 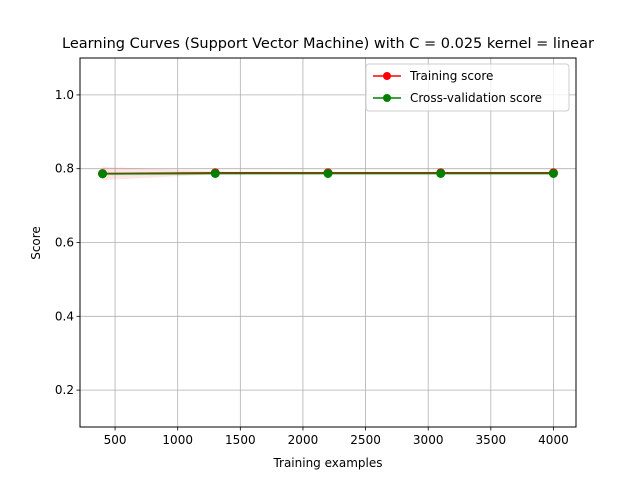 I want to click on series-lines, so click(x=328, y=173).